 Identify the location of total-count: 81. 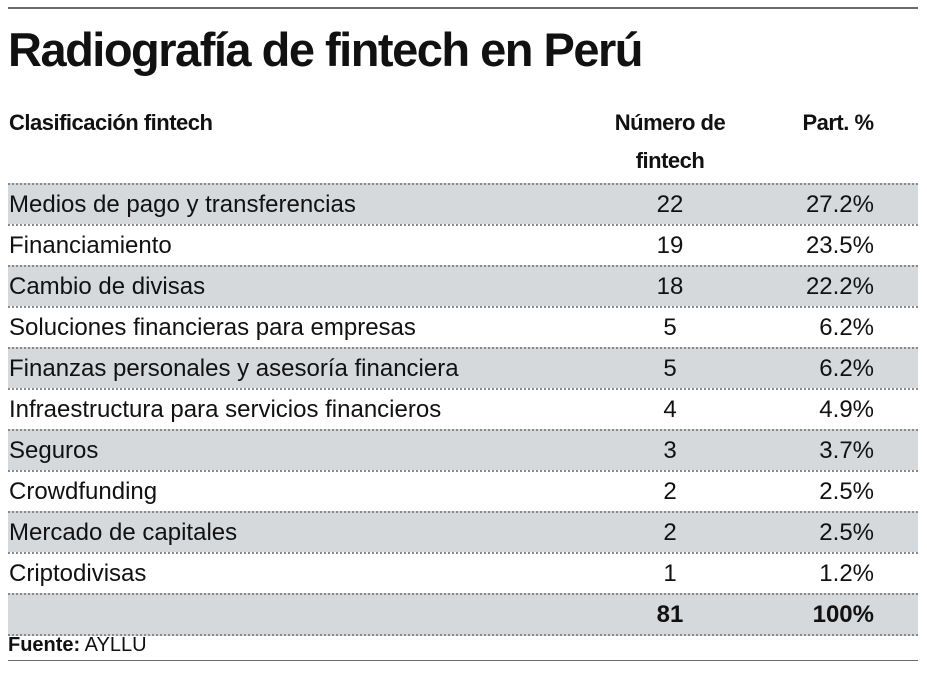
(670, 614).